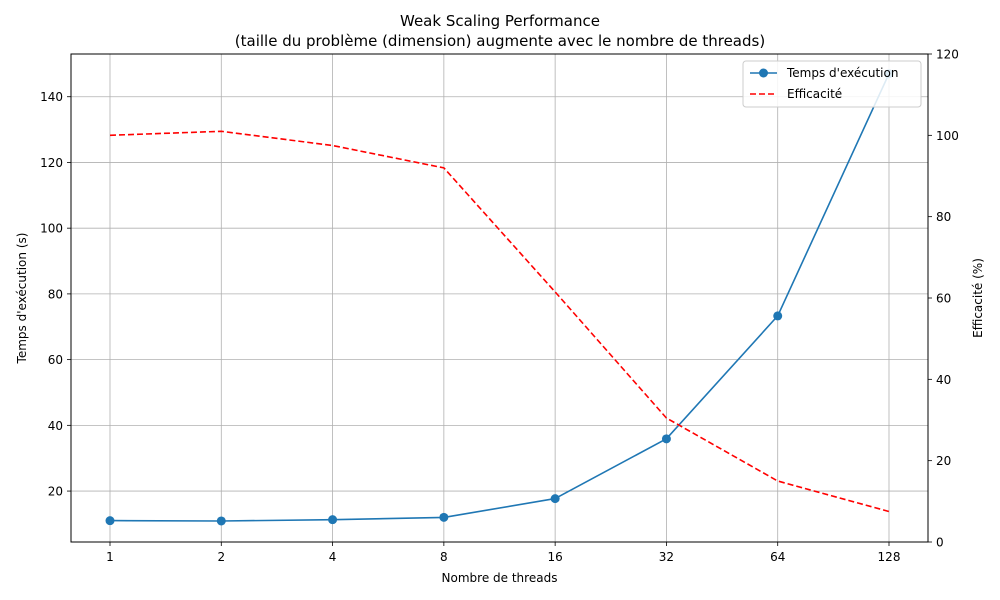 This screenshot has height=600, width=1000. I want to click on legend: Temps d'exécution Efficacité, so click(832, 84).